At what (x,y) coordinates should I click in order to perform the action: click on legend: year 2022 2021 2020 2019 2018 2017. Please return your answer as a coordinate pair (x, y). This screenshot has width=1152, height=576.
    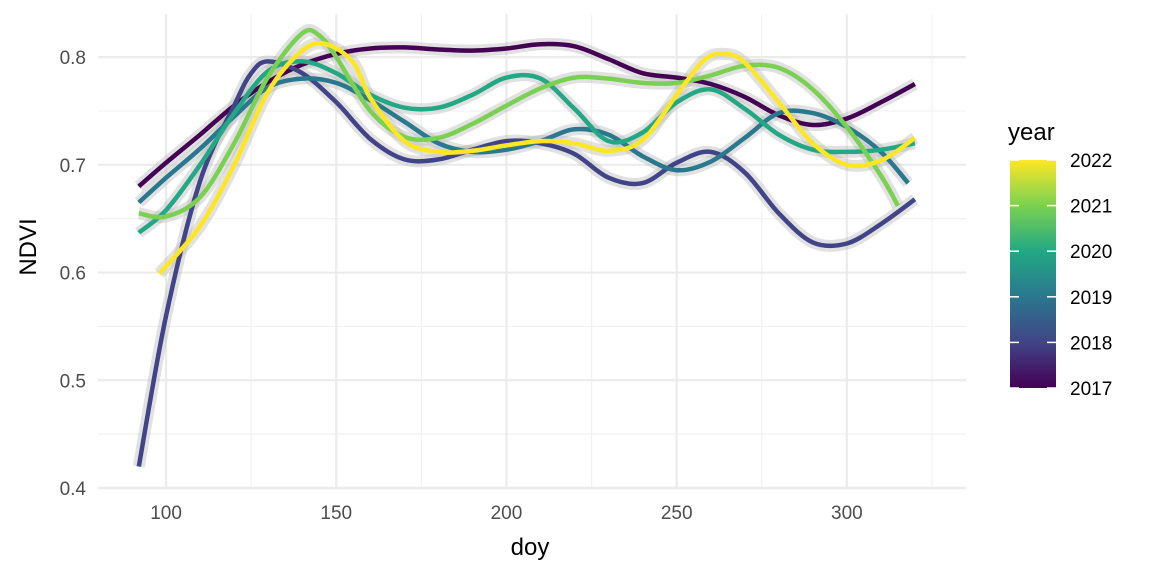
    Looking at the image, I should click on (1060, 259).